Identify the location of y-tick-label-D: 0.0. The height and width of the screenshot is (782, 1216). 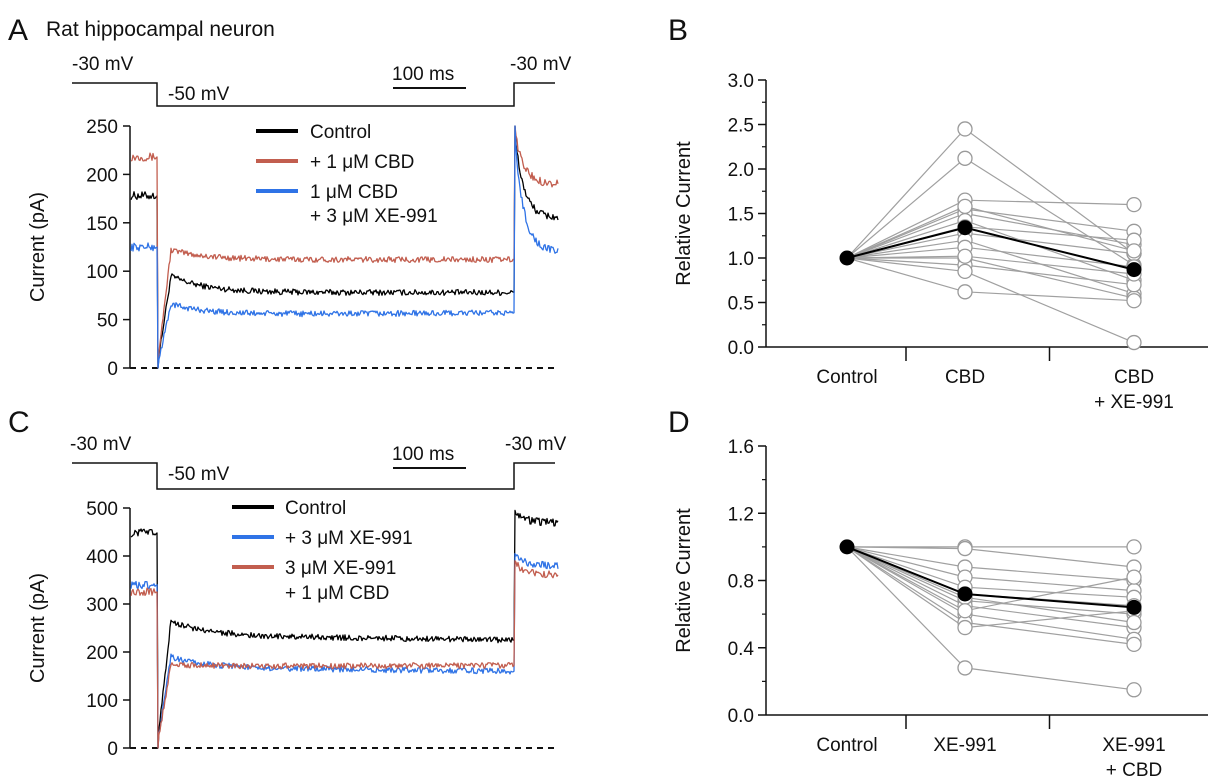
(741, 716).